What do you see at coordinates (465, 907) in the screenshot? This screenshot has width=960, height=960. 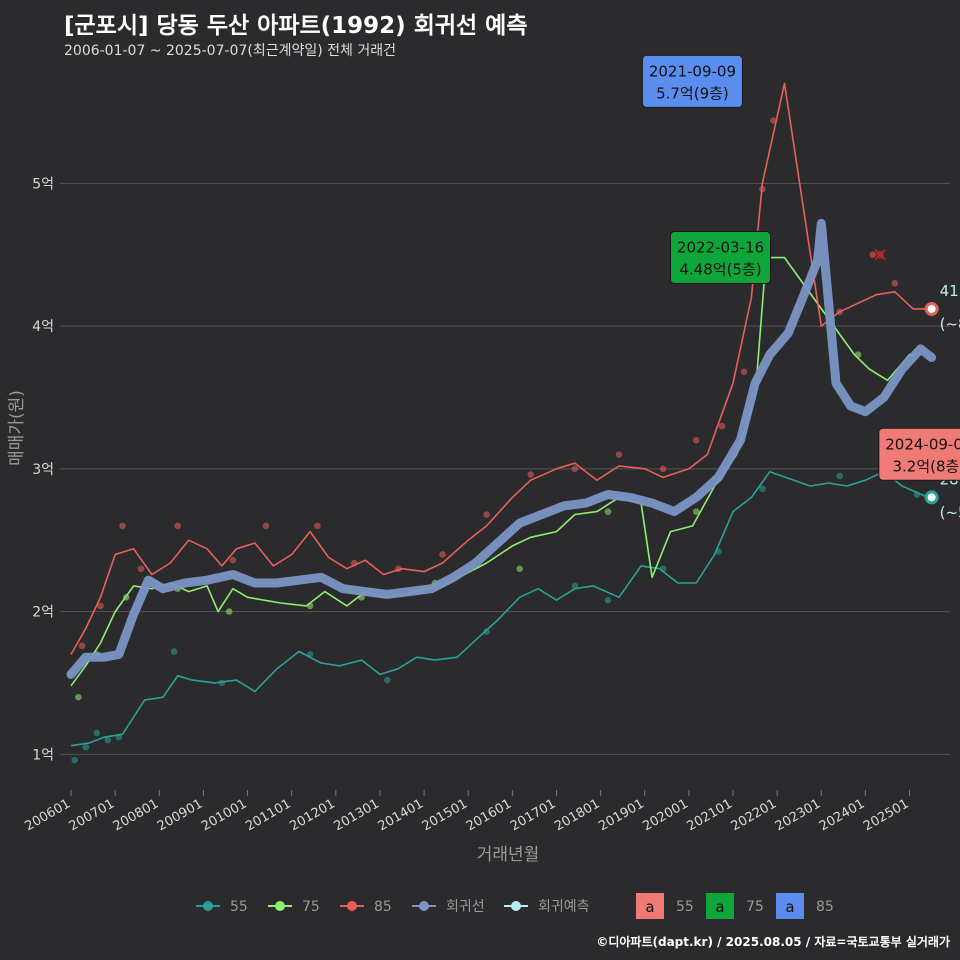 I see `legend-label: 회귀선` at bounding box center [465, 907].